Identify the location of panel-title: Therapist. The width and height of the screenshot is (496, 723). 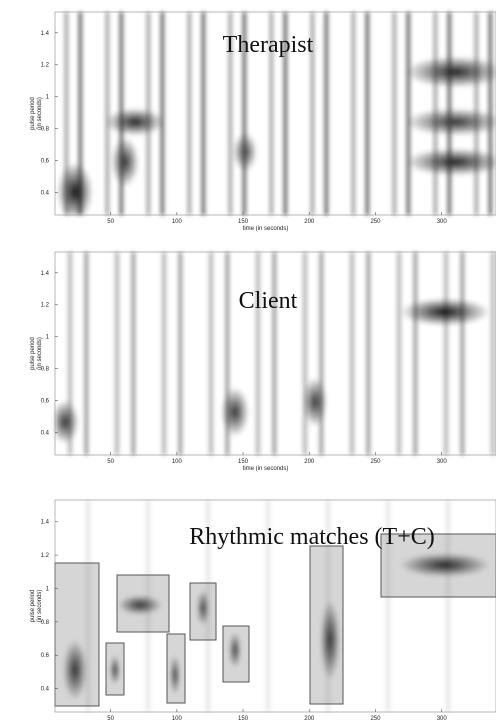
(268, 45).